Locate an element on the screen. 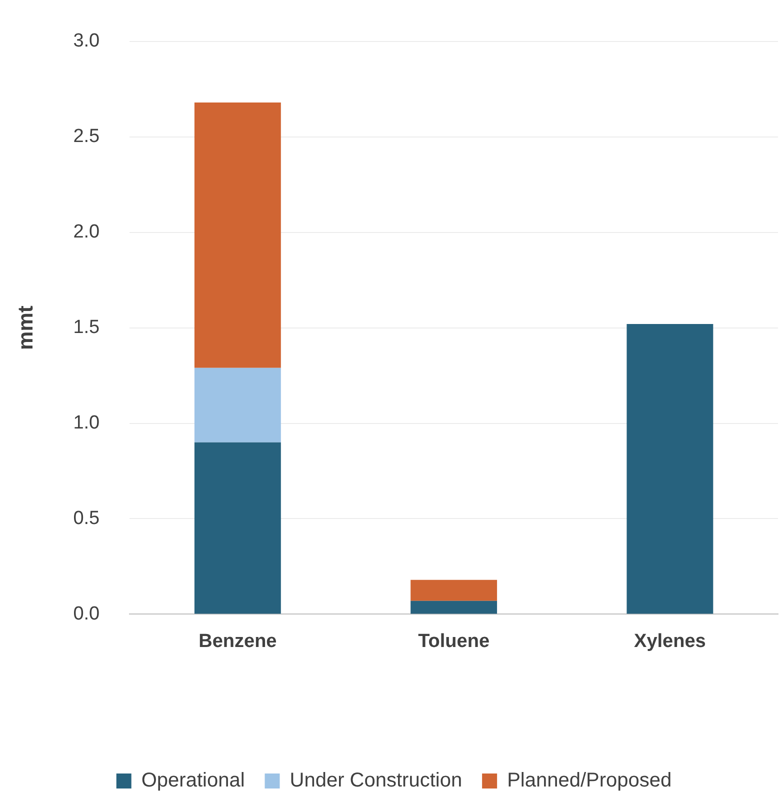 The width and height of the screenshot is (780, 811). y-tick-label: 1.0 is located at coordinates (86, 423).